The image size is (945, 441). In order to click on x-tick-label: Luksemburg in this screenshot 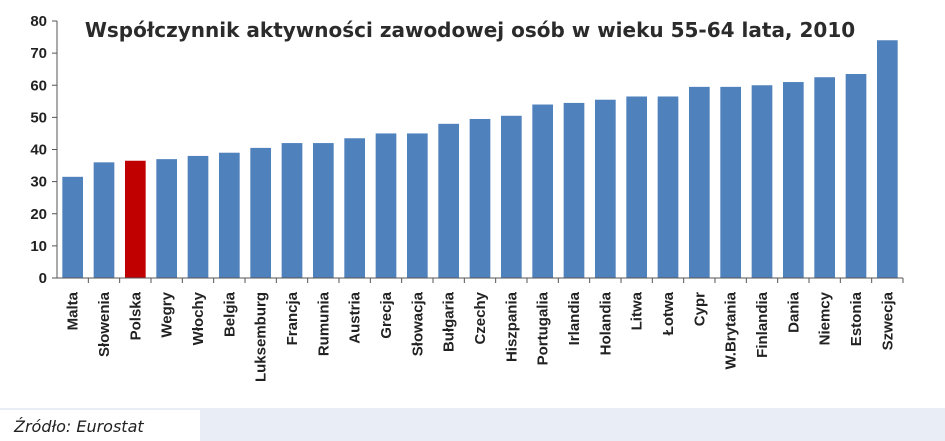, I will do `click(261, 337)`.